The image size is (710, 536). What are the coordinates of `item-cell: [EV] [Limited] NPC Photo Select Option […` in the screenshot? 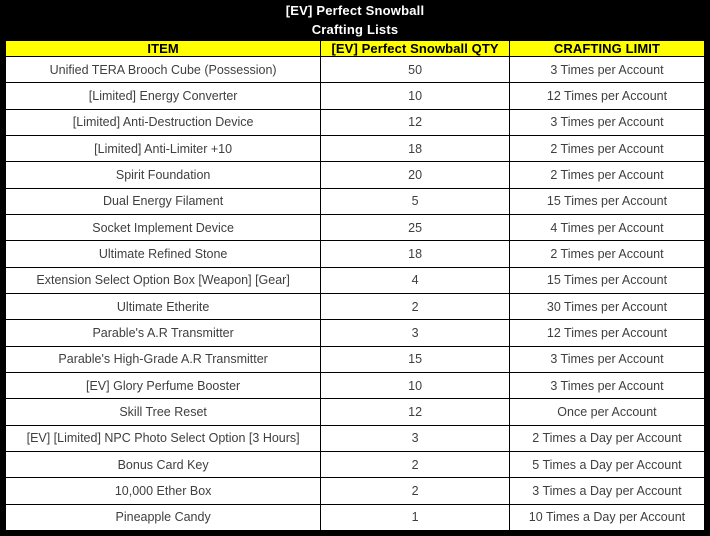 It's located at (163, 438).